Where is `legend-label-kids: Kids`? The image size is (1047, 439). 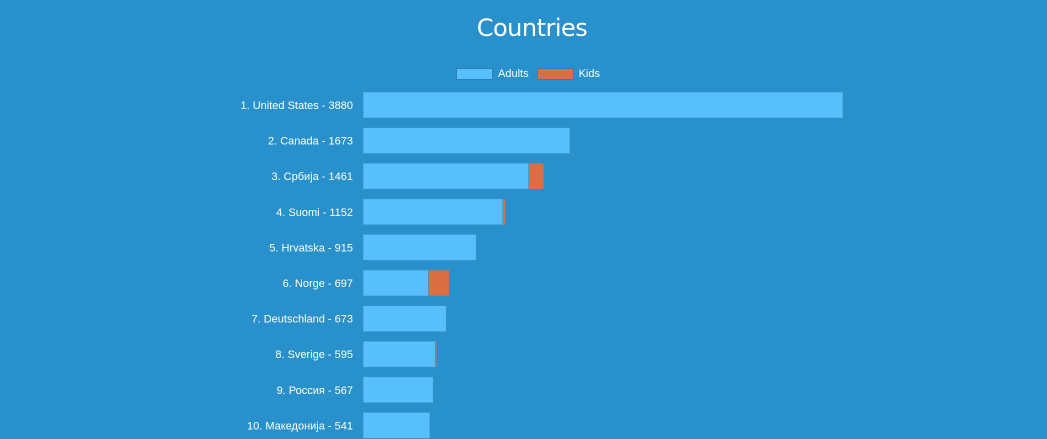
legend-label-kids: Kids is located at coordinates (589, 74).